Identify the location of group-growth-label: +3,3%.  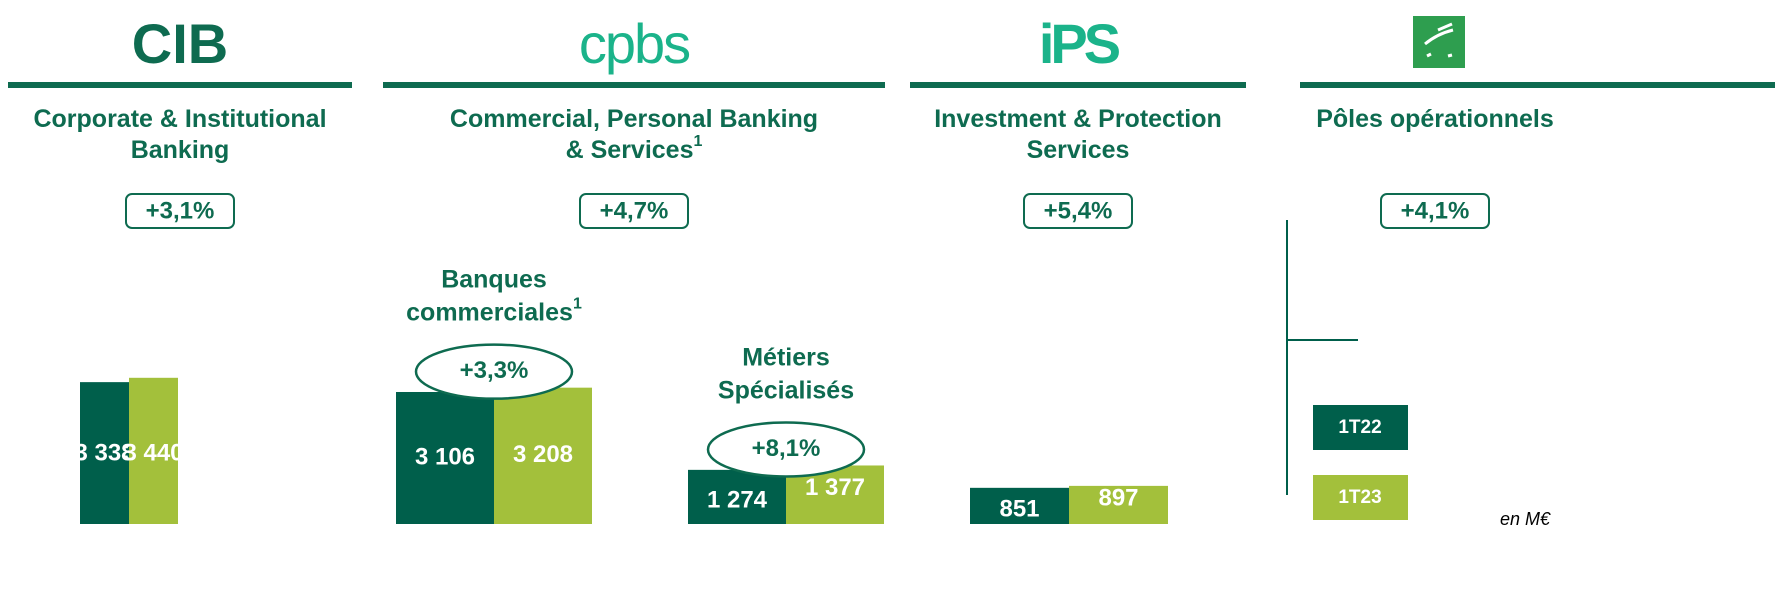
(494, 370).